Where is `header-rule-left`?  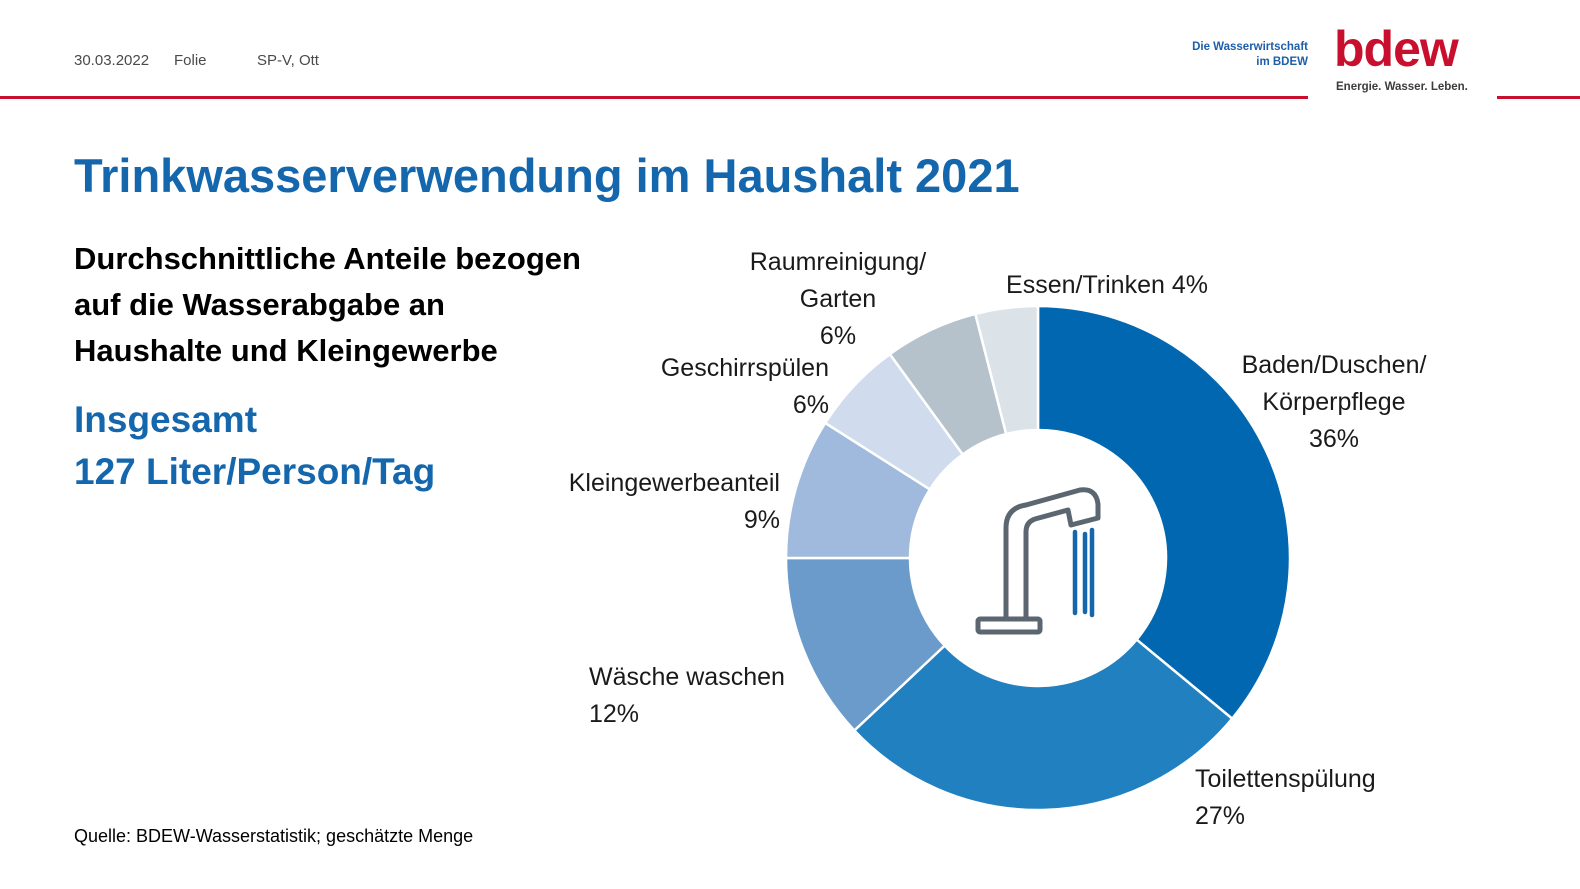 header-rule-left is located at coordinates (654, 97).